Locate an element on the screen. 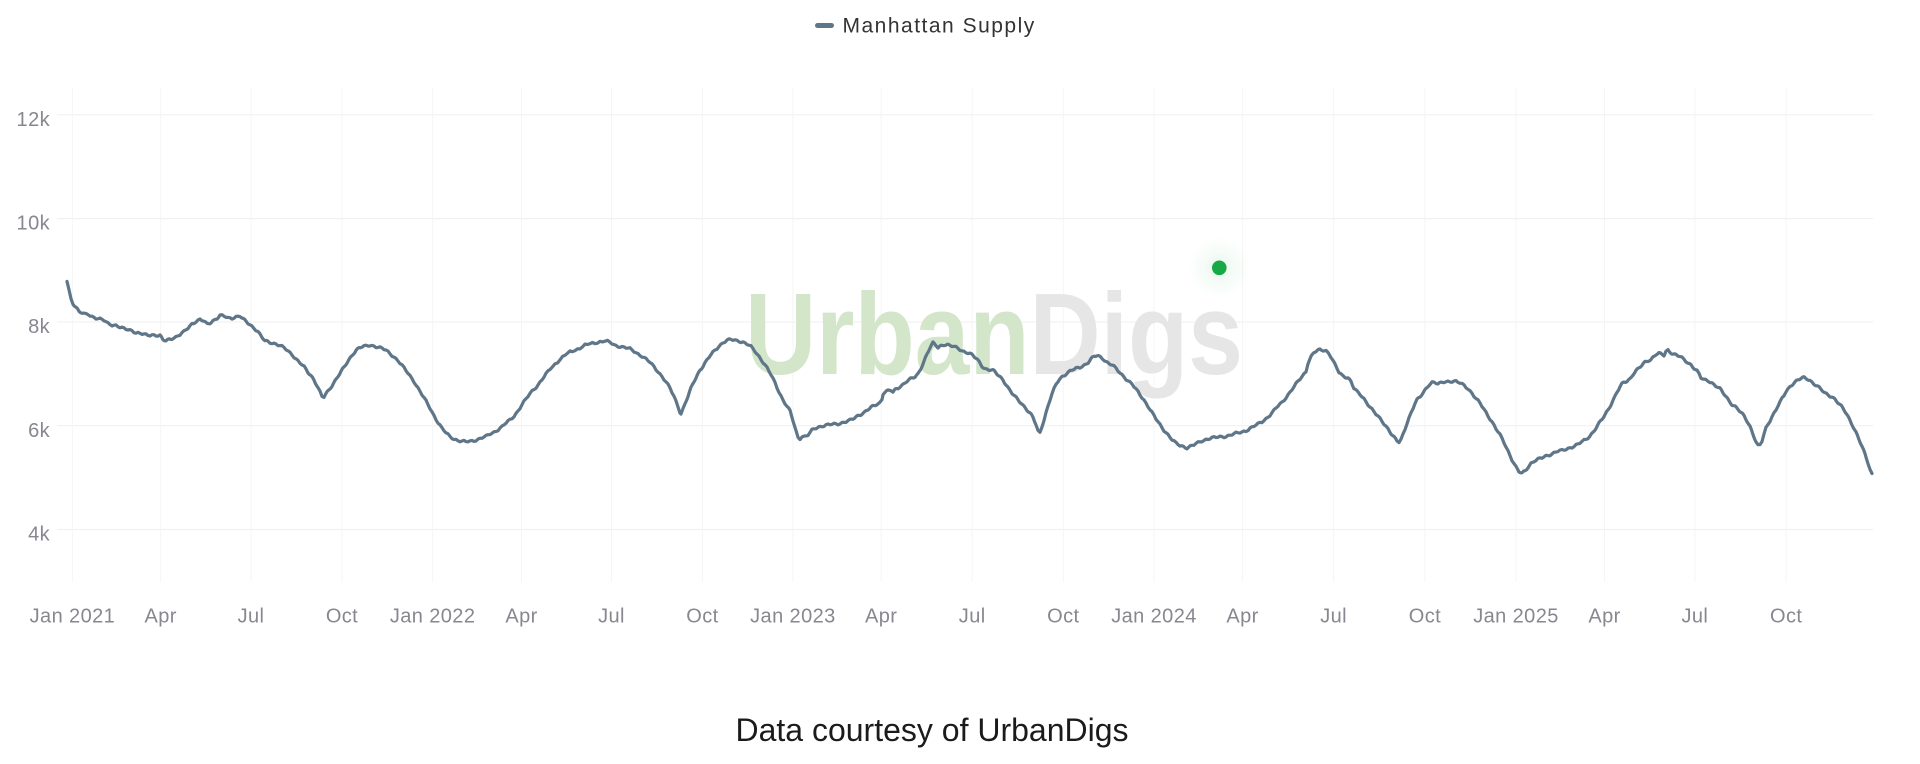  svg-text: Jan 2021 is located at coordinates (73, 617).